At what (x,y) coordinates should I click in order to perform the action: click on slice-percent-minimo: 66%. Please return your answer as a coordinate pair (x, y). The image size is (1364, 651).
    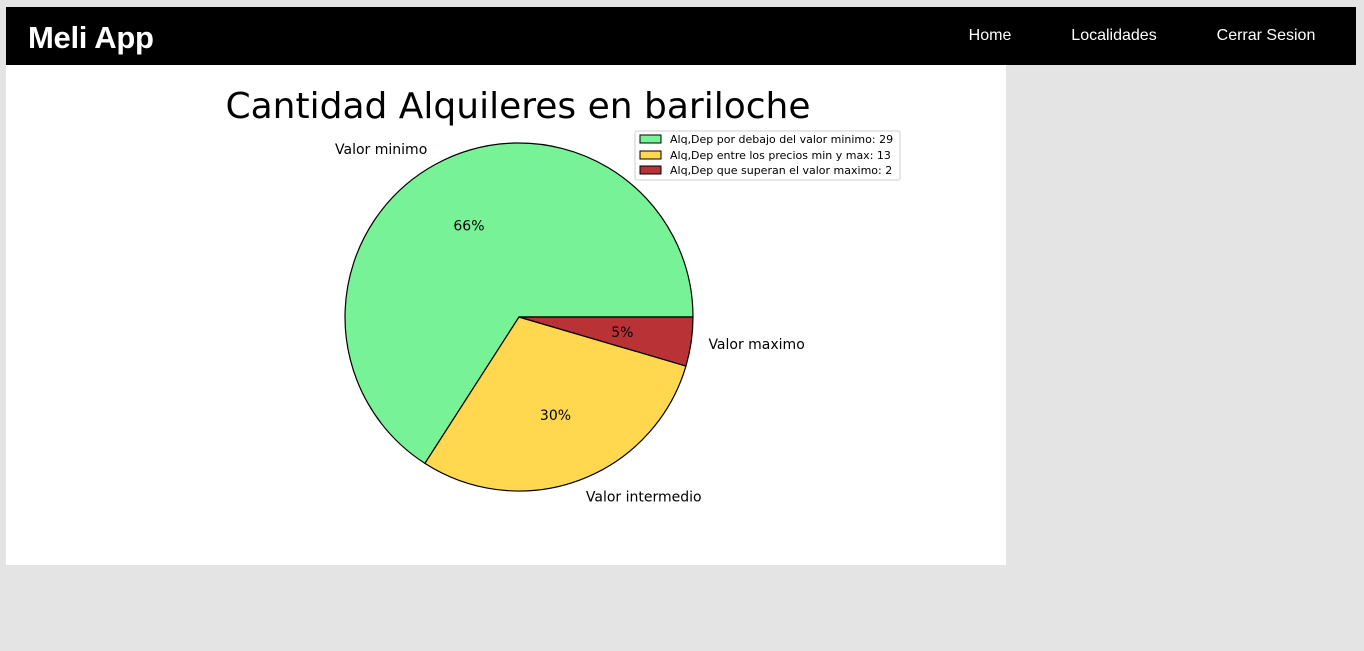
    Looking at the image, I should click on (468, 226).